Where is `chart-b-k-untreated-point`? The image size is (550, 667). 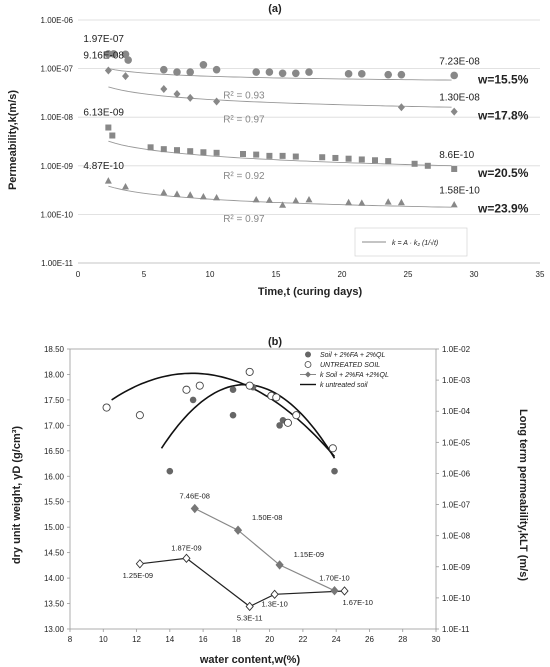 chart-b-k-untreated-point is located at coordinates (186, 558).